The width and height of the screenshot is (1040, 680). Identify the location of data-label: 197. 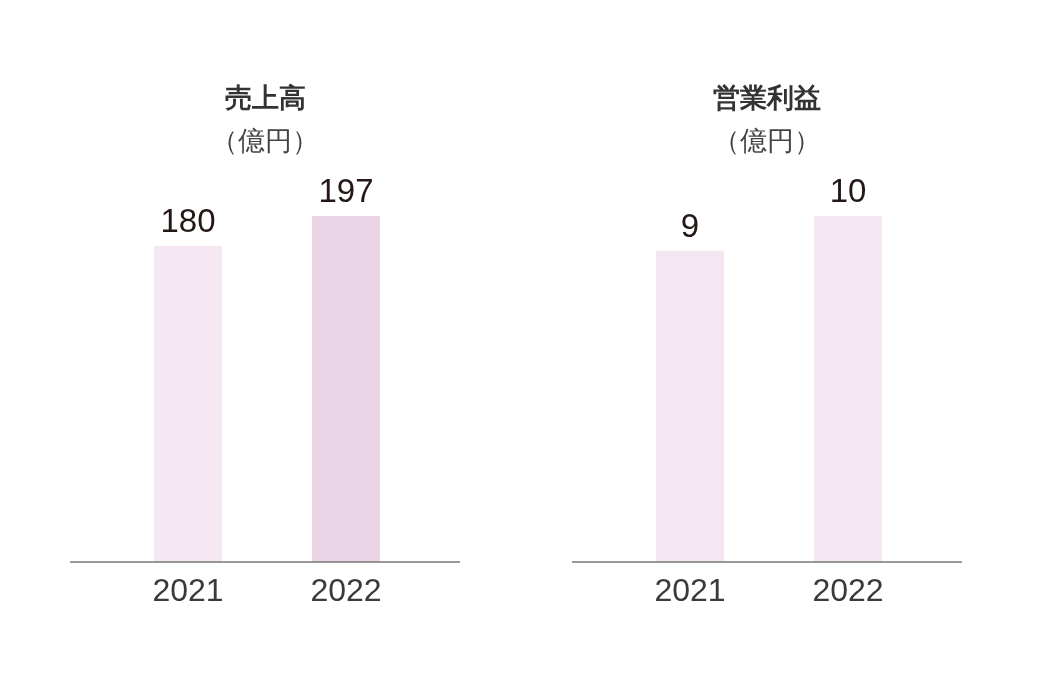
(346, 190).